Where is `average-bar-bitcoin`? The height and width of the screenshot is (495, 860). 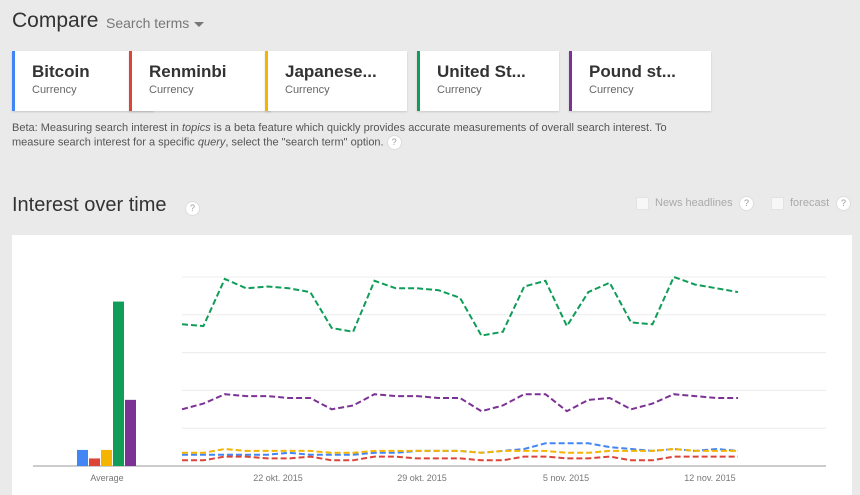
average-bar-bitcoin is located at coordinates (82, 457).